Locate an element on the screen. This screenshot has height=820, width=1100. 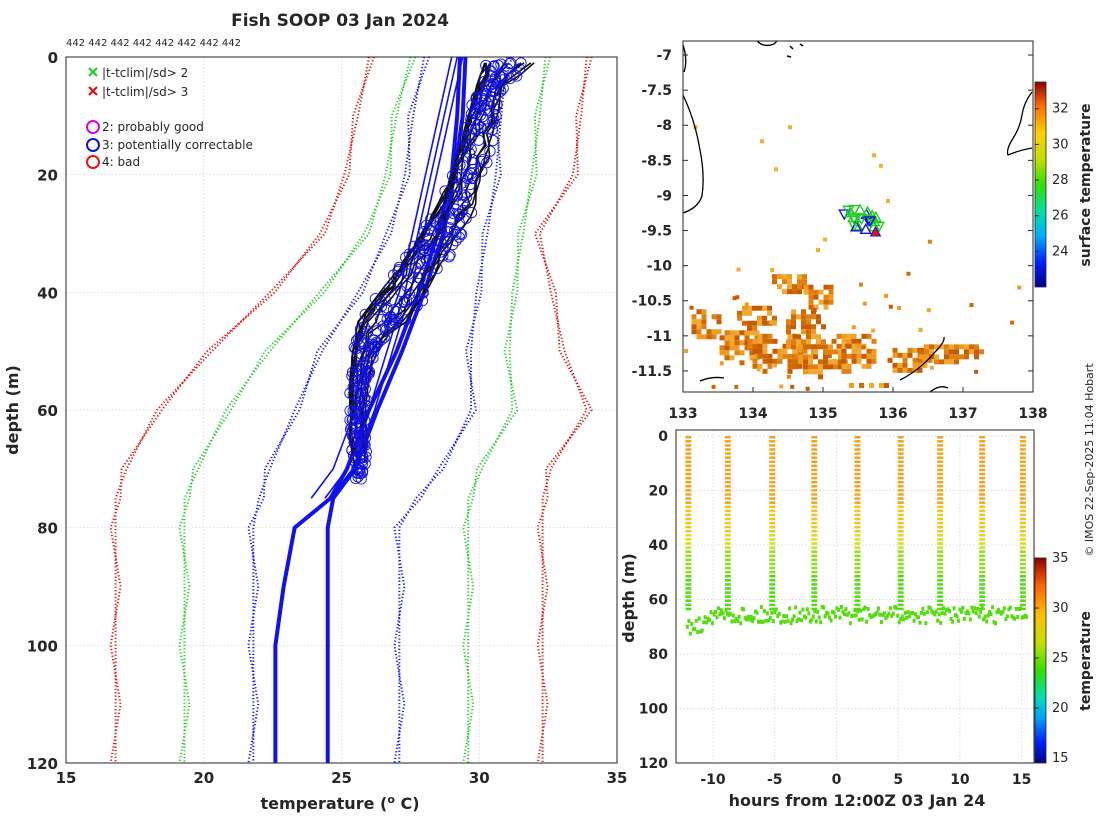
profile-counts: 442 442 442 442 442 442 442 442 is located at coordinates (153, 43).